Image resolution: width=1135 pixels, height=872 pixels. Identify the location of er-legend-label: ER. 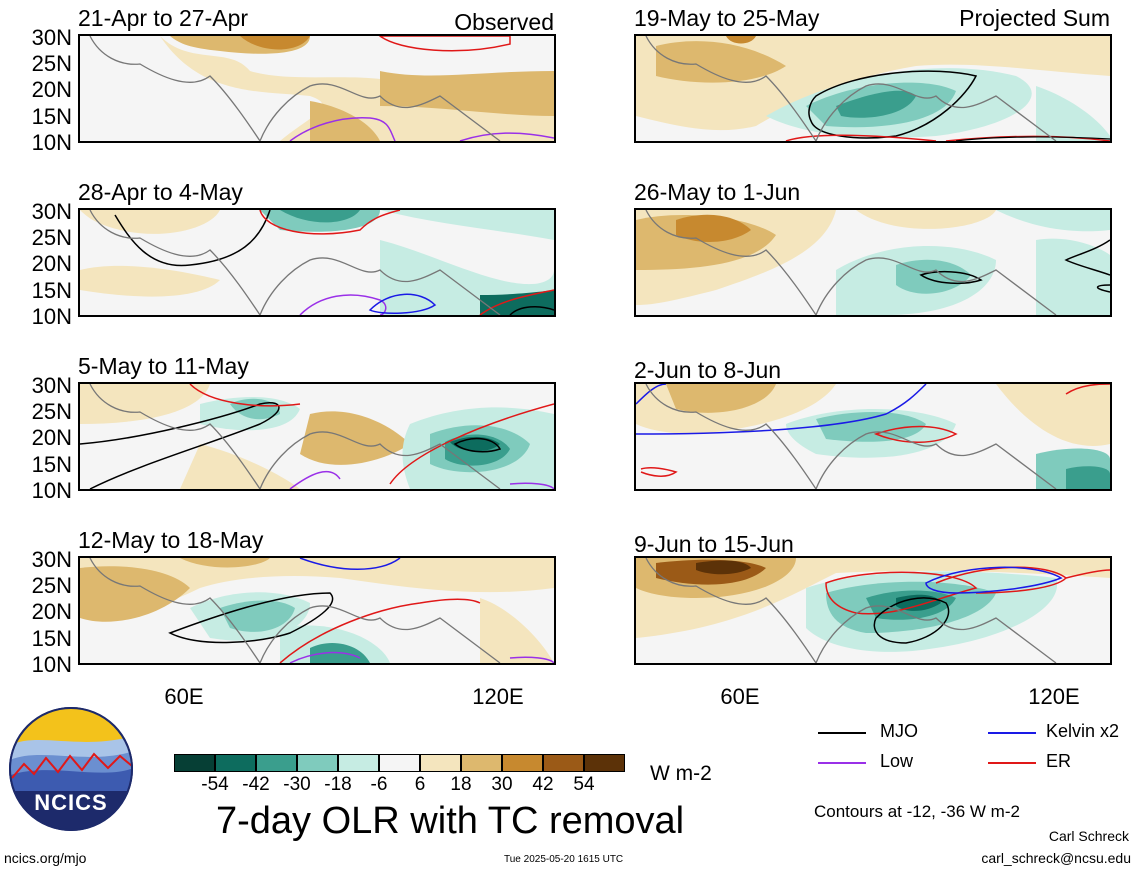
(1059, 761).